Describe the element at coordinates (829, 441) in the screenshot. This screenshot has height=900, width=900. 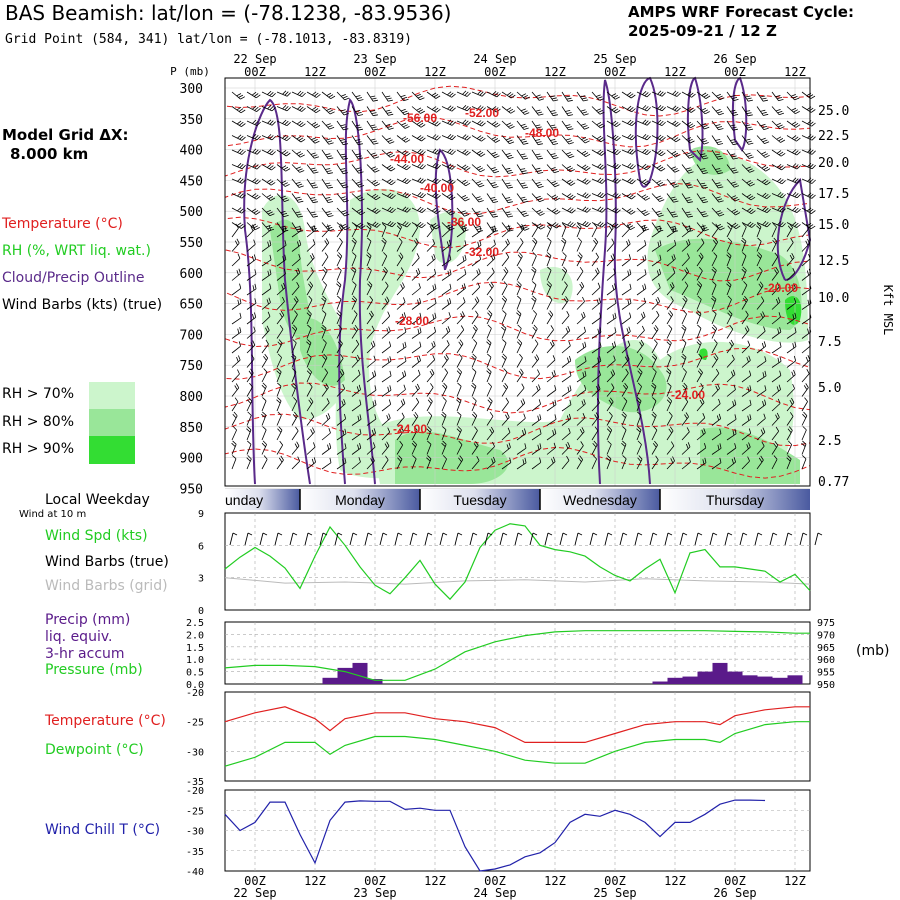
I see `height-tick-label: 2.5` at that location.